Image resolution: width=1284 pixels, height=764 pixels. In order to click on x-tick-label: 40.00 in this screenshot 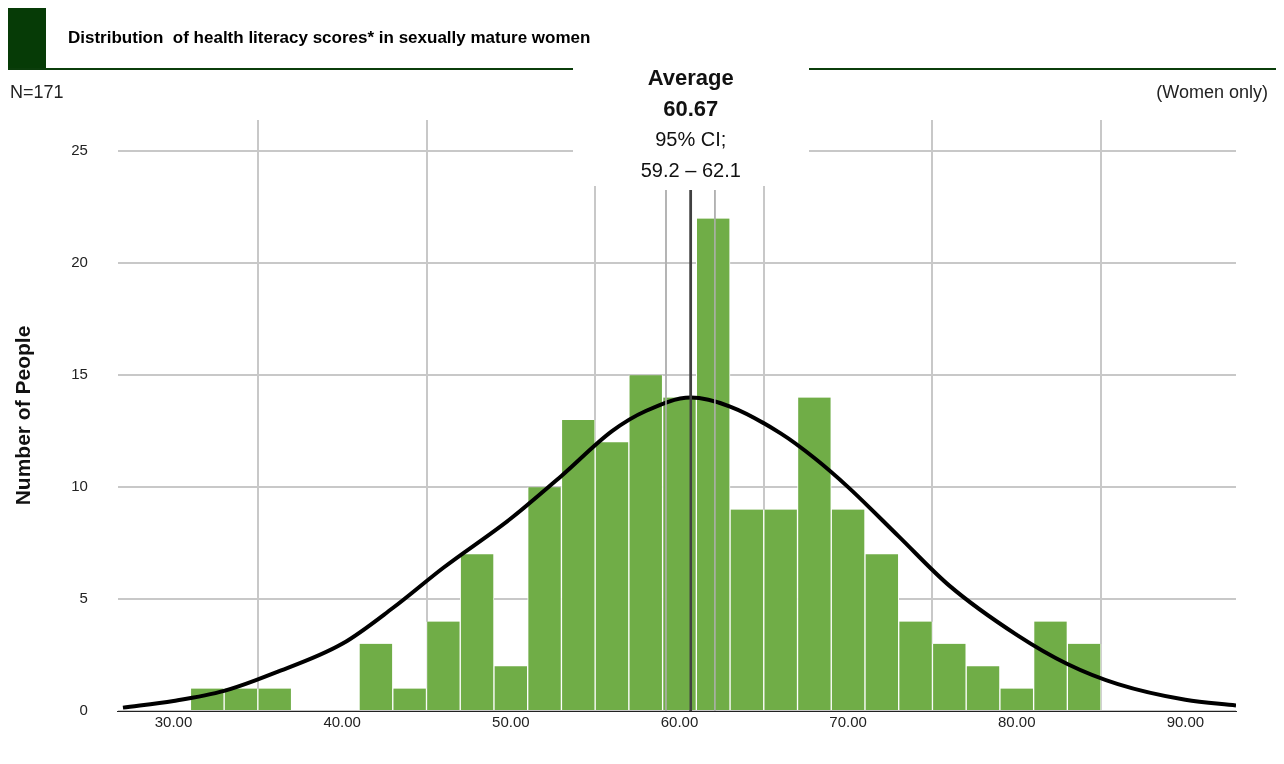, I will do `click(342, 722)`.